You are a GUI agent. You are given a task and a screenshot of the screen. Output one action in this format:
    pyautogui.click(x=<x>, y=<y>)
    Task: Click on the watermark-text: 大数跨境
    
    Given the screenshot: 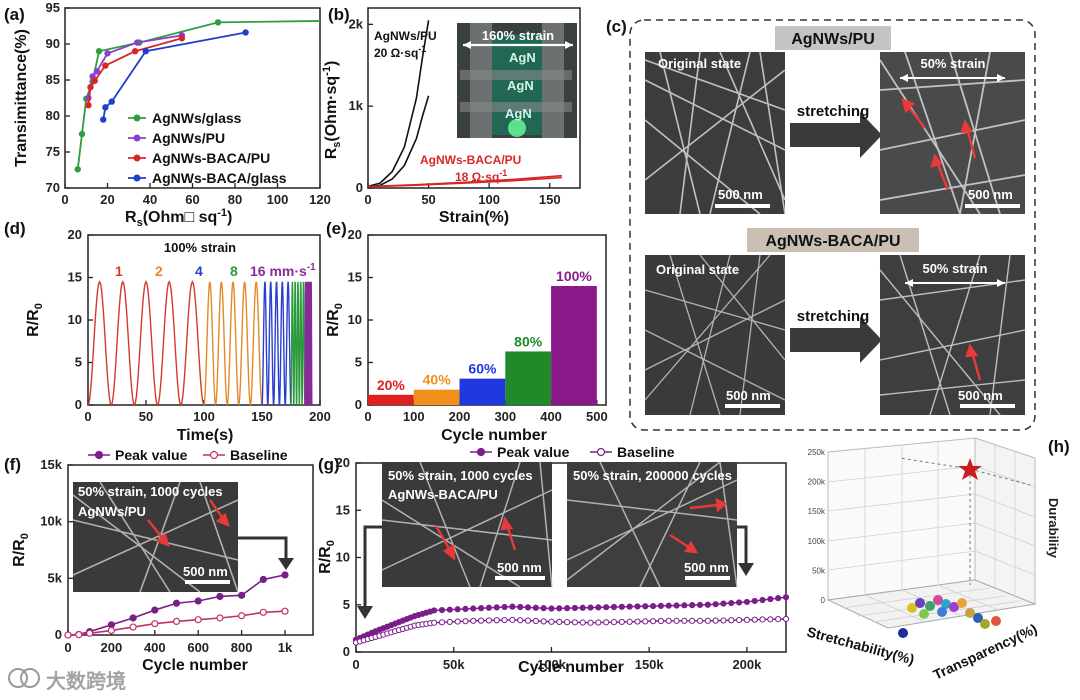 What is the action you would take?
    pyautogui.click(x=86, y=681)
    